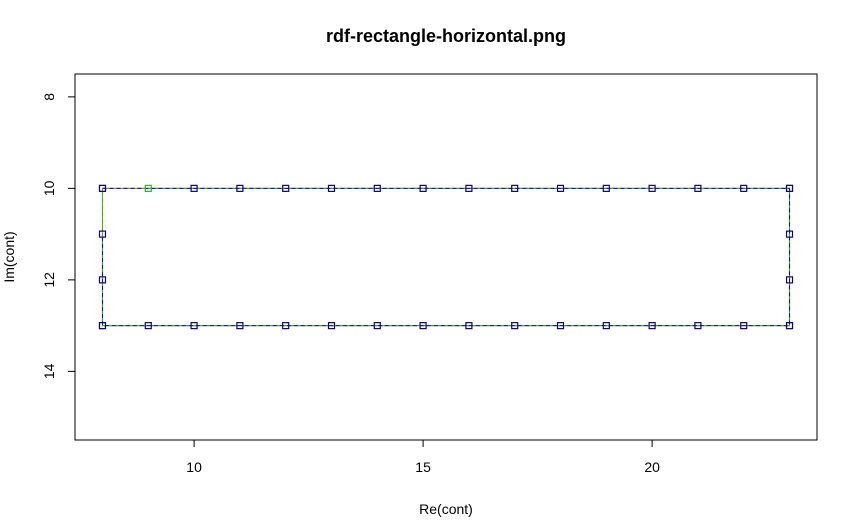 This screenshot has width=858, height=530. What do you see at coordinates (49, 188) in the screenshot?
I see `y-tick-label: 10` at bounding box center [49, 188].